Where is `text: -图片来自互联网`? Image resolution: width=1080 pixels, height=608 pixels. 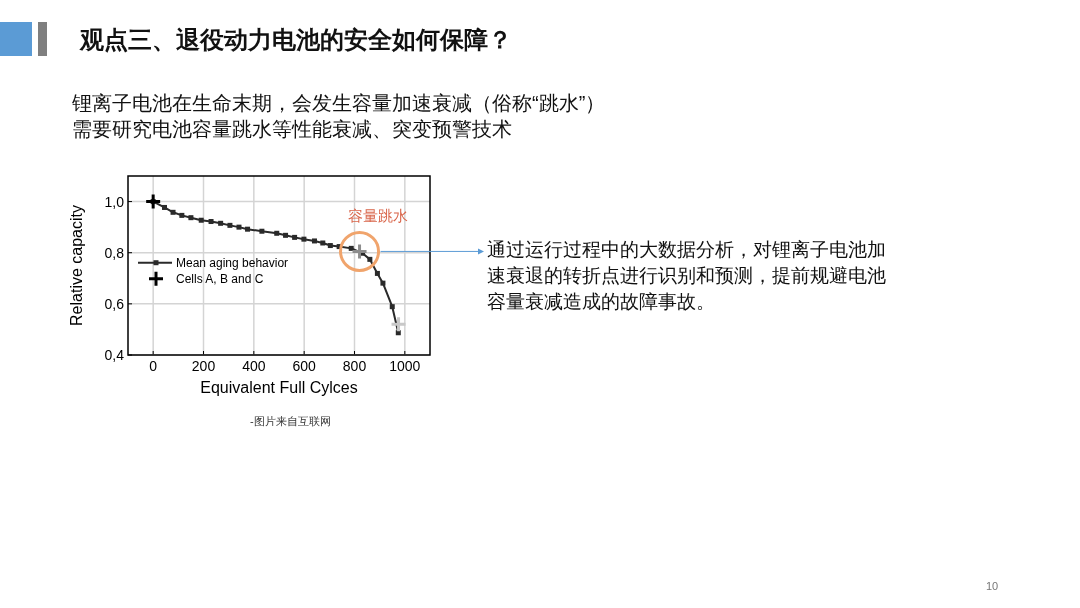 text: -图片来自互联网 is located at coordinates (290, 421).